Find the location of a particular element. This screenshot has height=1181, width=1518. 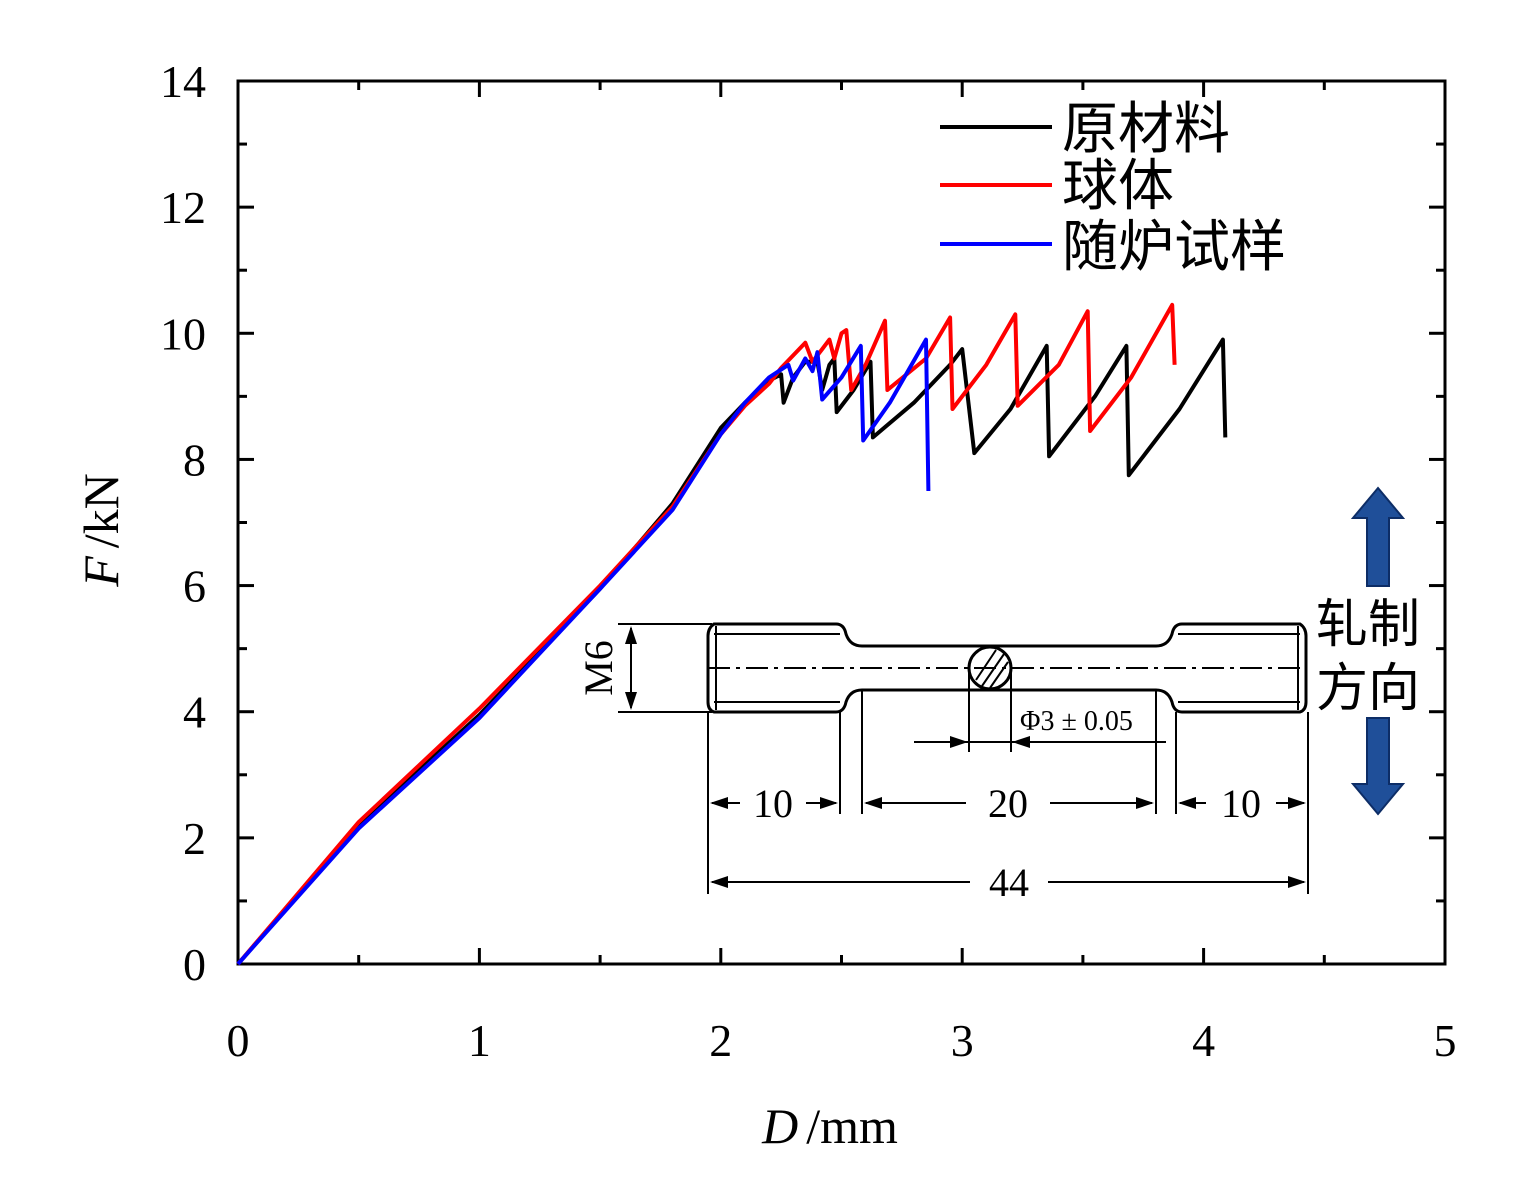

y-axis-symbol: F is located at coordinates (101, 572).